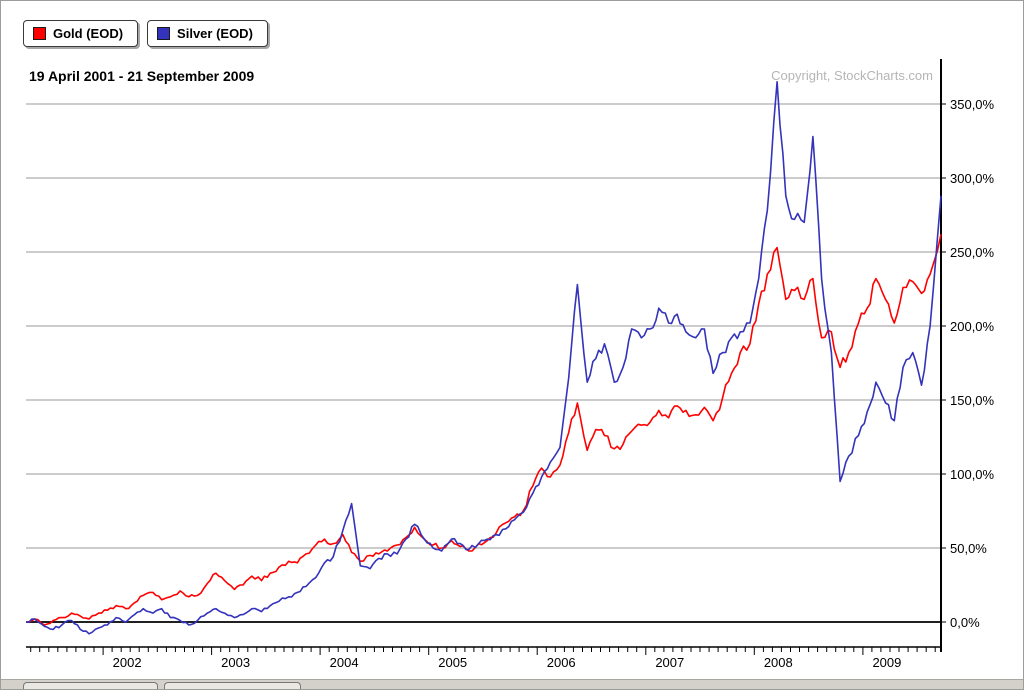  I want to click on x-axis-label: 2008, so click(778, 662).